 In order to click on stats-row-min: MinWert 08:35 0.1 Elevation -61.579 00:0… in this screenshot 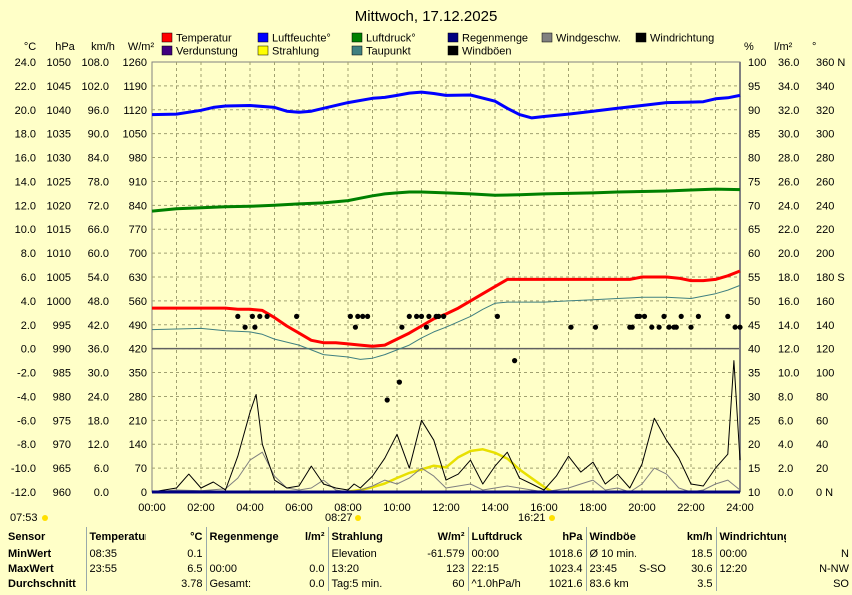, I will do `click(426, 553)`.